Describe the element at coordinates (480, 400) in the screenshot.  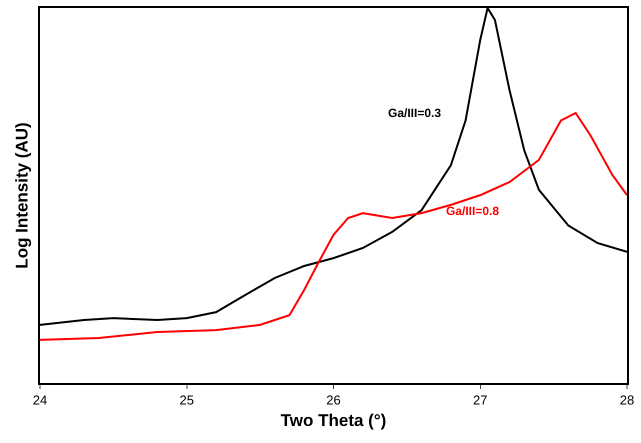
I see `x-tick-label: 27` at that location.